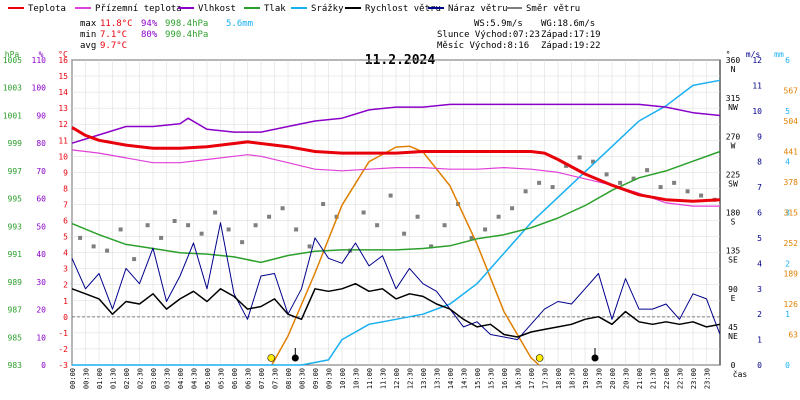 This screenshot has height=400, width=800. What do you see at coordinates (41, 54) in the screenshot?
I see `unit-pct: %` at bounding box center [41, 54].